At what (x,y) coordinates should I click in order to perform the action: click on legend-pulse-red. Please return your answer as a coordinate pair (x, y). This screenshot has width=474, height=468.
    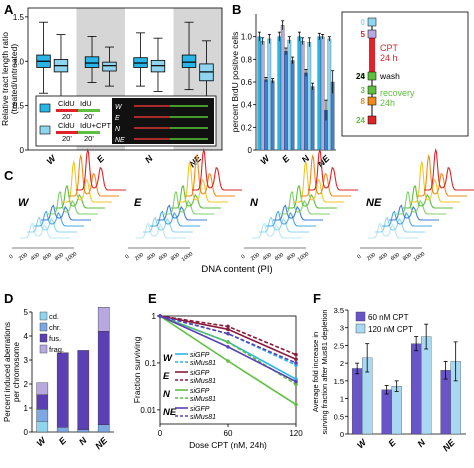
    Looking at the image, I should click on (67, 132).